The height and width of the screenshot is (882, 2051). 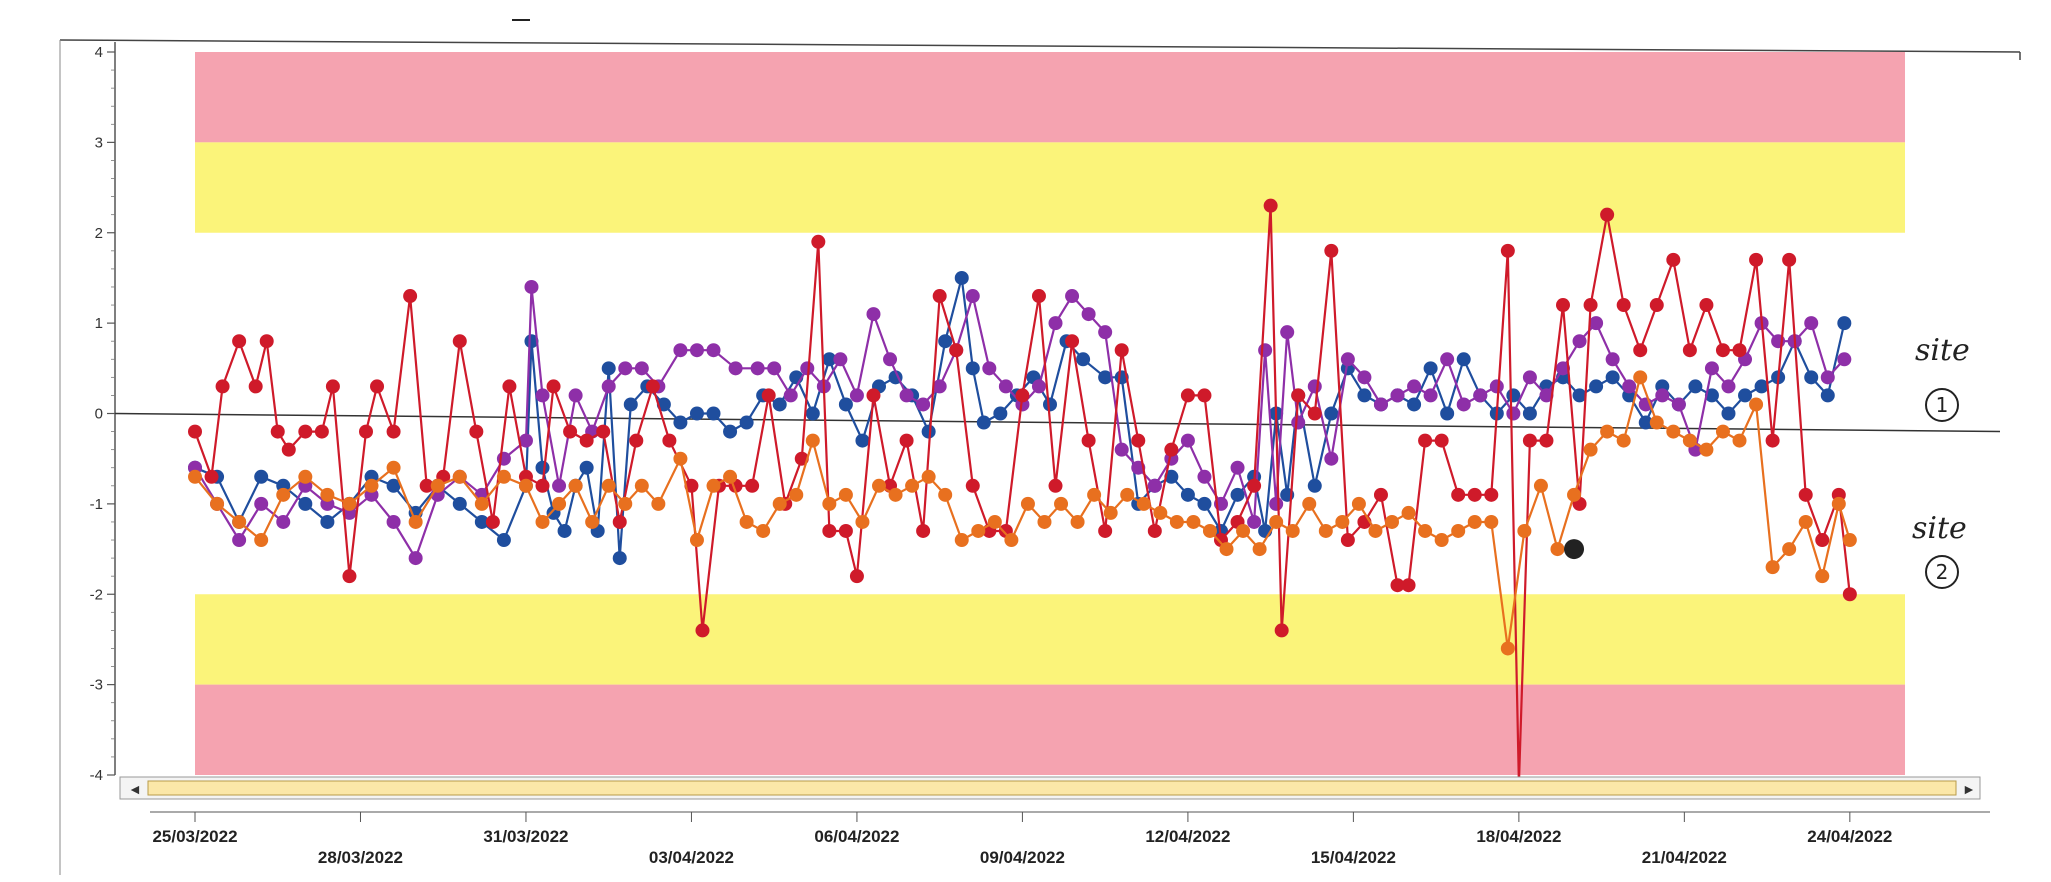 What do you see at coordinates (525, 836) in the screenshot?
I see `x-tick-label: 31/03/2022` at bounding box center [525, 836].